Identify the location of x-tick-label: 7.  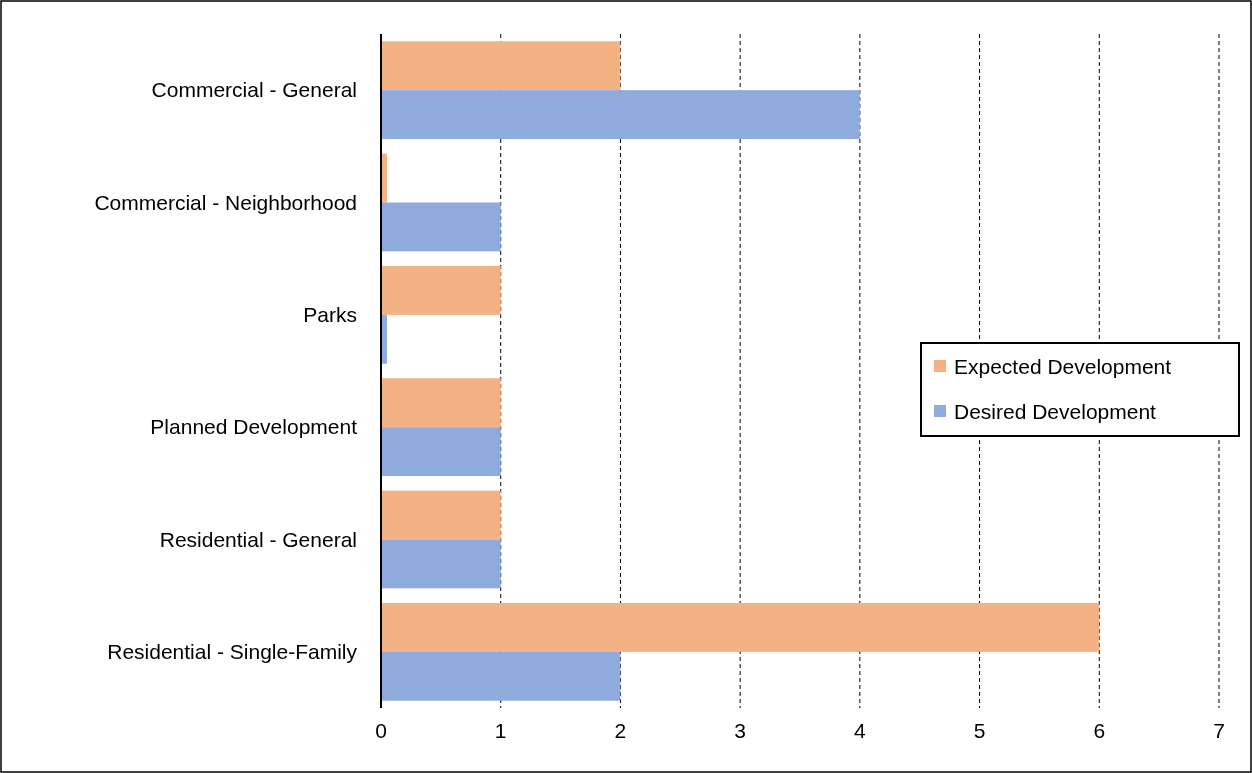
(1219, 730).